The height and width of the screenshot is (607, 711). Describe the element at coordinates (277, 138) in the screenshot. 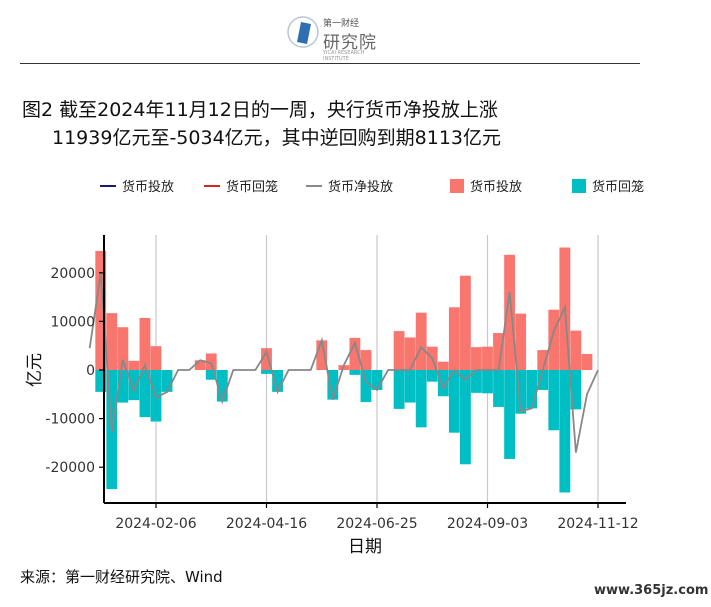

I see `chart-title-line2: 11939亿元至-5034亿元，其中逆回购到期8113亿元` at that location.